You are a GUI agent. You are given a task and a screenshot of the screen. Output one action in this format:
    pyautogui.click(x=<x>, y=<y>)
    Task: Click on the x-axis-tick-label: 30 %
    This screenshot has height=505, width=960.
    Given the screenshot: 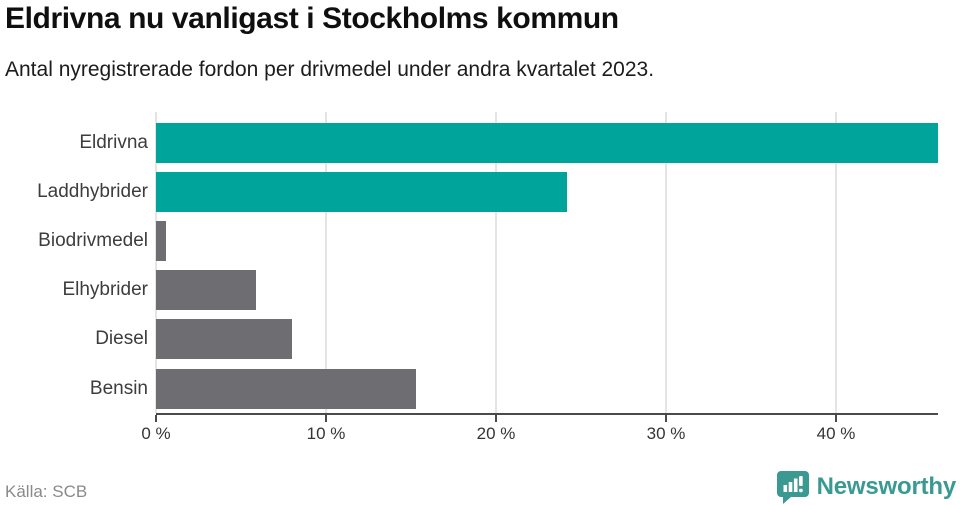 What is the action you would take?
    pyautogui.click(x=666, y=433)
    